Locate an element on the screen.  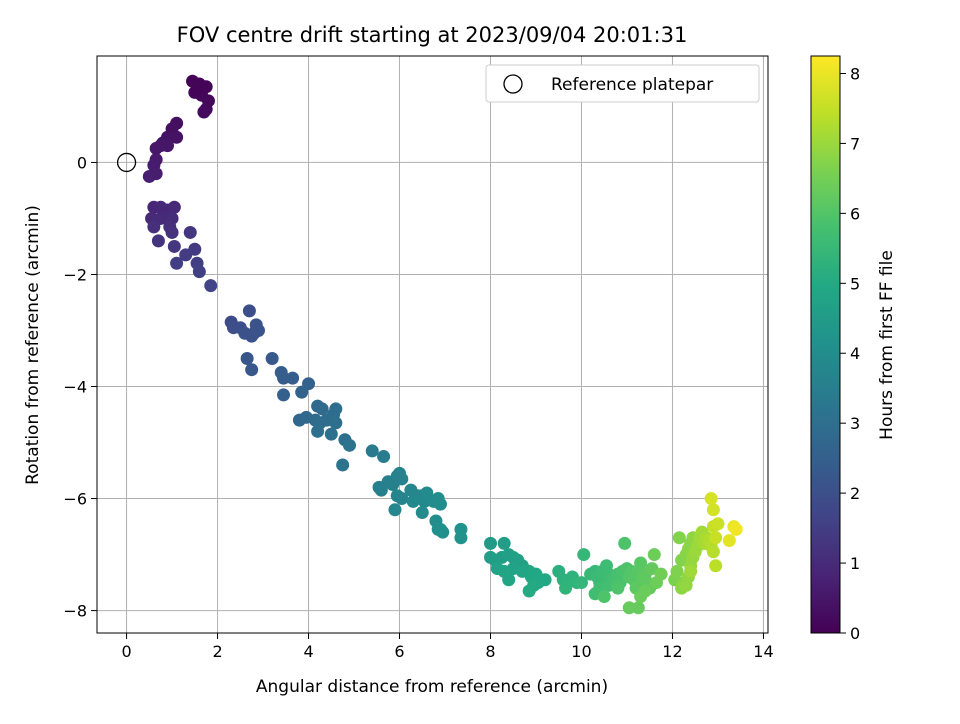
x-tick-label: 10 is located at coordinates (581, 651).